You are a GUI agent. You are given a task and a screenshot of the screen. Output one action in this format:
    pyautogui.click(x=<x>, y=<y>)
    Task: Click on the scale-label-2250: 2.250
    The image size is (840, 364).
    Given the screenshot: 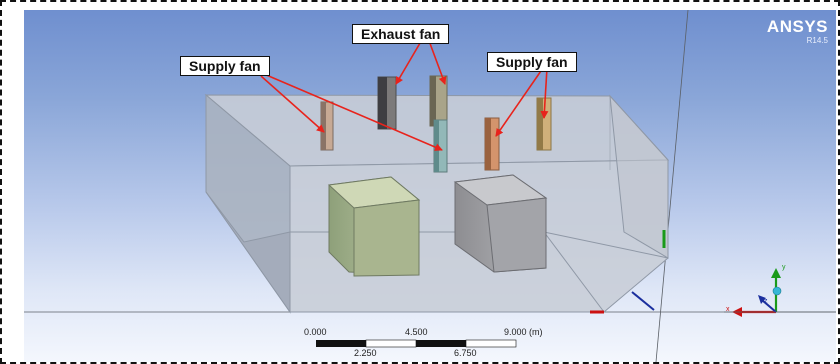 What is the action you would take?
    pyautogui.click(x=365, y=353)
    